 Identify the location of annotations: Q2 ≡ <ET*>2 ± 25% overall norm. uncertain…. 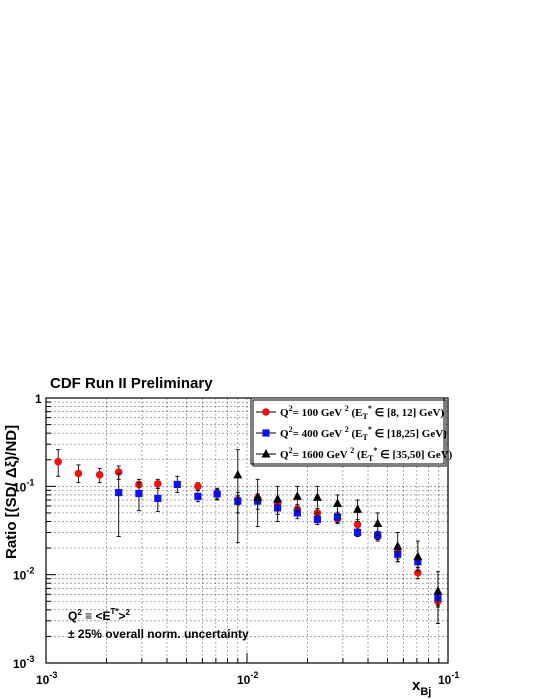
(158, 624).